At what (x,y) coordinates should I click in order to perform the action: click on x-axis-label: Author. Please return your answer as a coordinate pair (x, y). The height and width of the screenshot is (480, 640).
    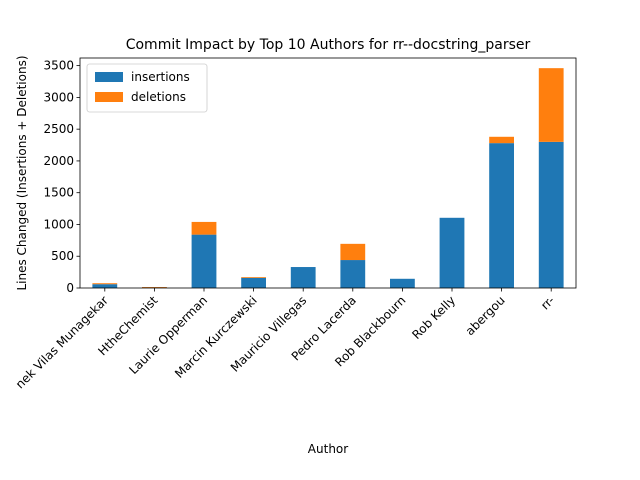
    Looking at the image, I should click on (328, 449).